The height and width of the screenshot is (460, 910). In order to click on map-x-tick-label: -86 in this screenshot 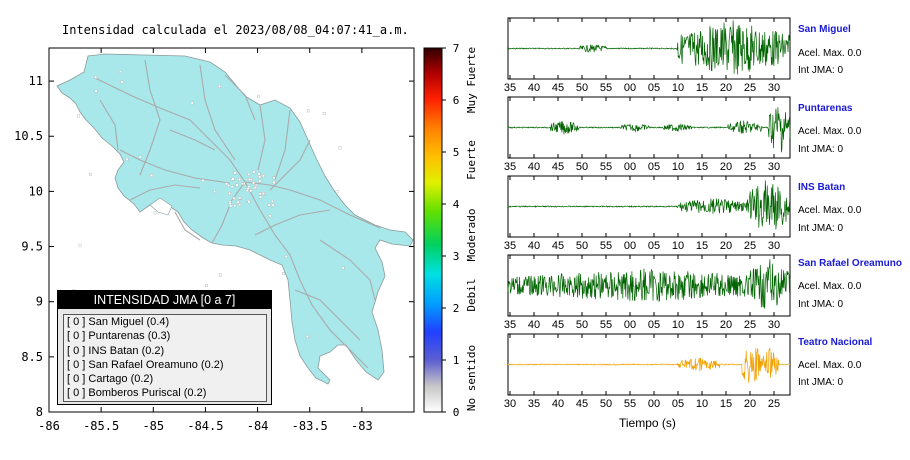, I will do `click(49, 426)`.